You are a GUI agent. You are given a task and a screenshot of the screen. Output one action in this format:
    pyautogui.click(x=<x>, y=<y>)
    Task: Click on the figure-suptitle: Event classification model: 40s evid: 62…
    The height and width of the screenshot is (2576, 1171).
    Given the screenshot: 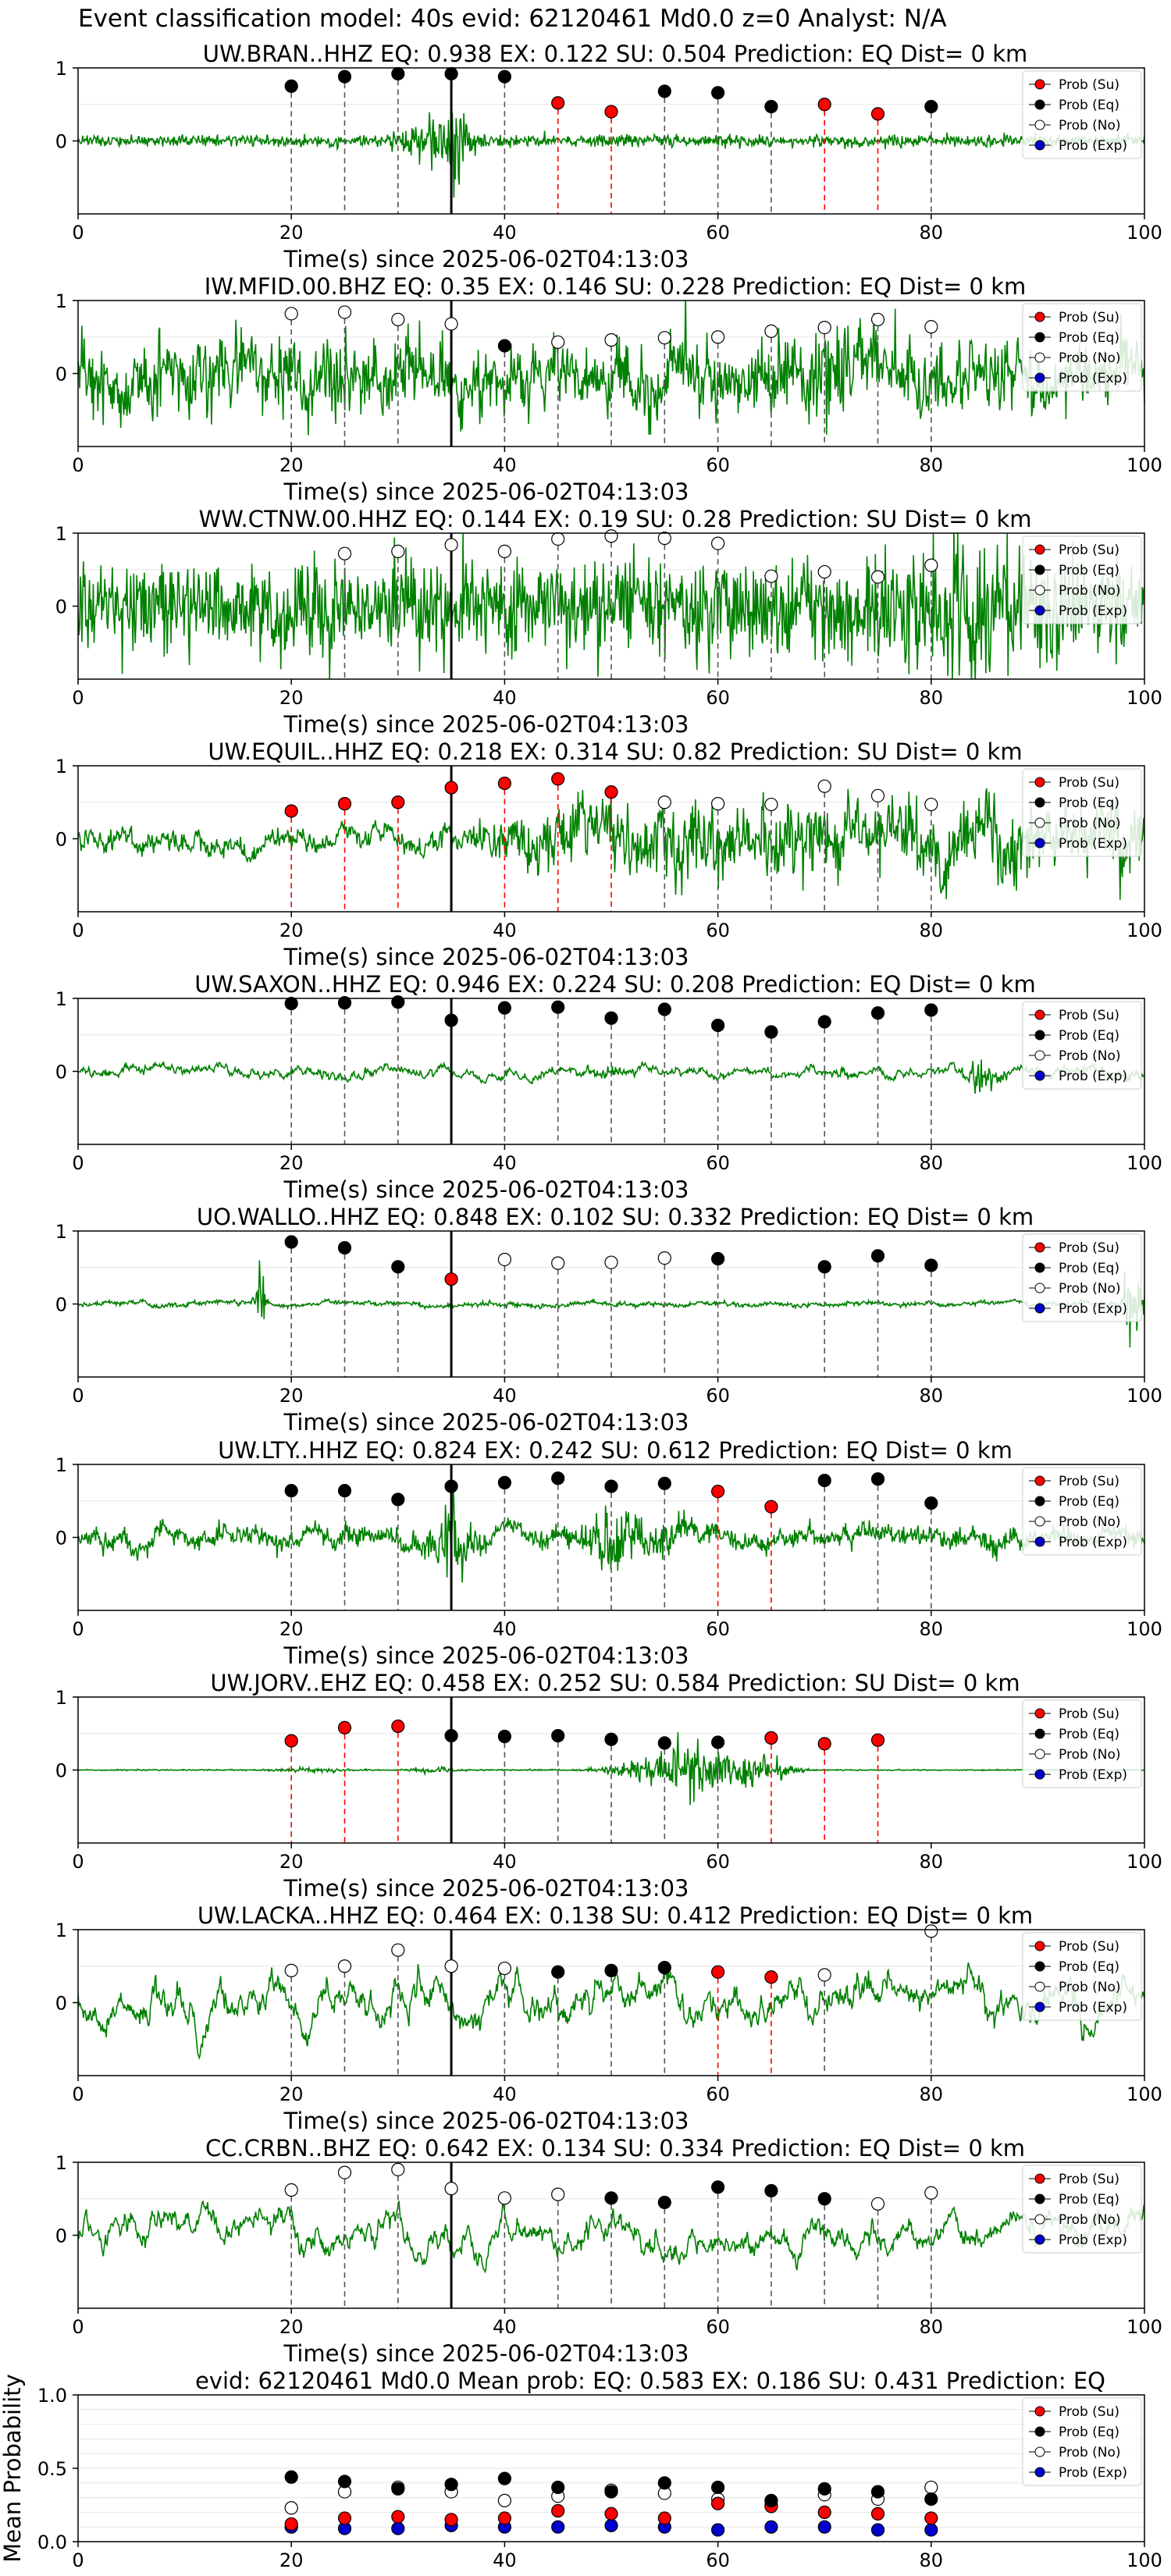 What is the action you would take?
    pyautogui.click(x=512, y=19)
    